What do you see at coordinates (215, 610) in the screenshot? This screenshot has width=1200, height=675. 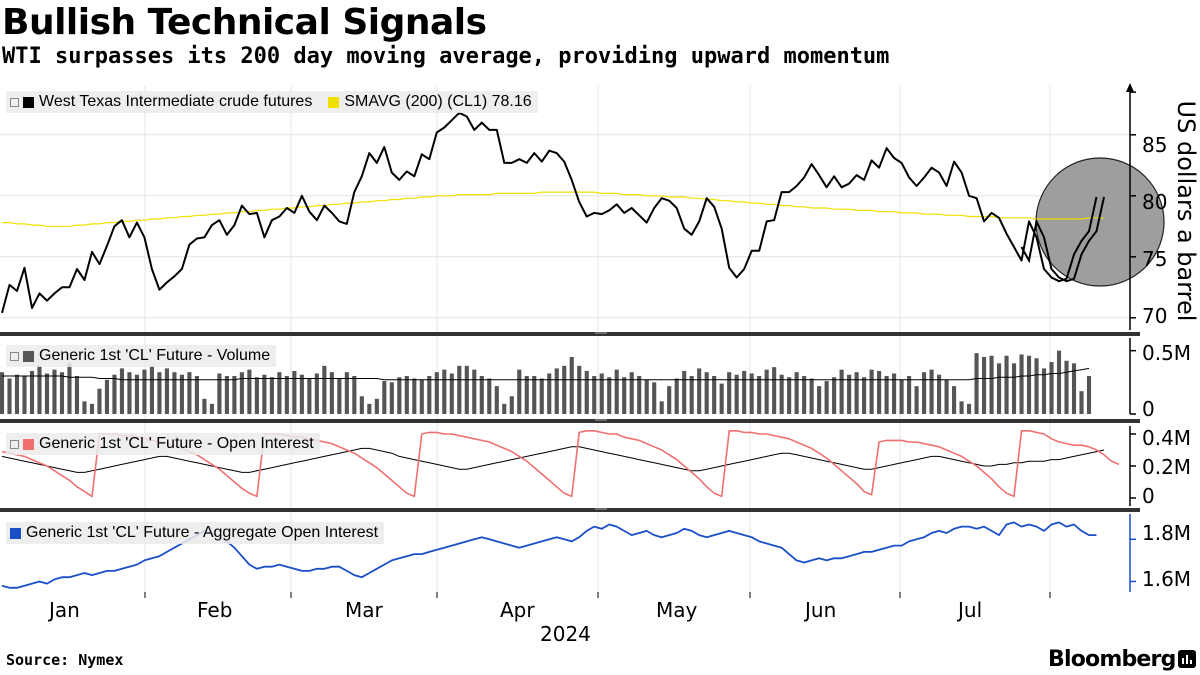 I see `month-feb: Feb` at bounding box center [215, 610].